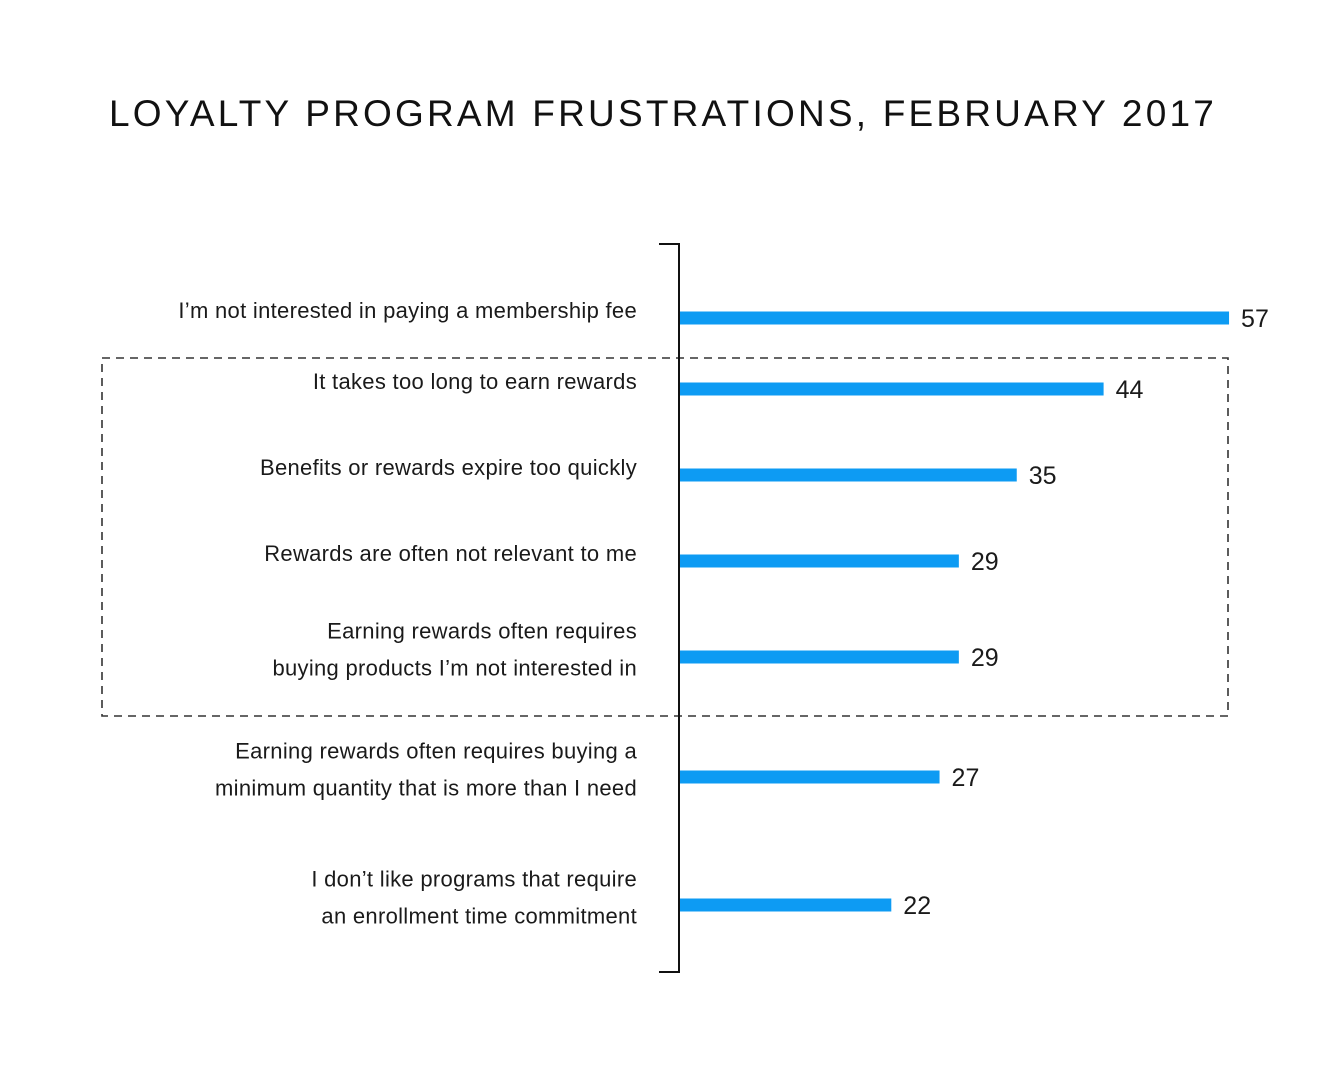 This screenshot has width=1344, height=1075. Describe the element at coordinates (985, 562) in the screenshot. I see `value-label-4: 29` at that location.